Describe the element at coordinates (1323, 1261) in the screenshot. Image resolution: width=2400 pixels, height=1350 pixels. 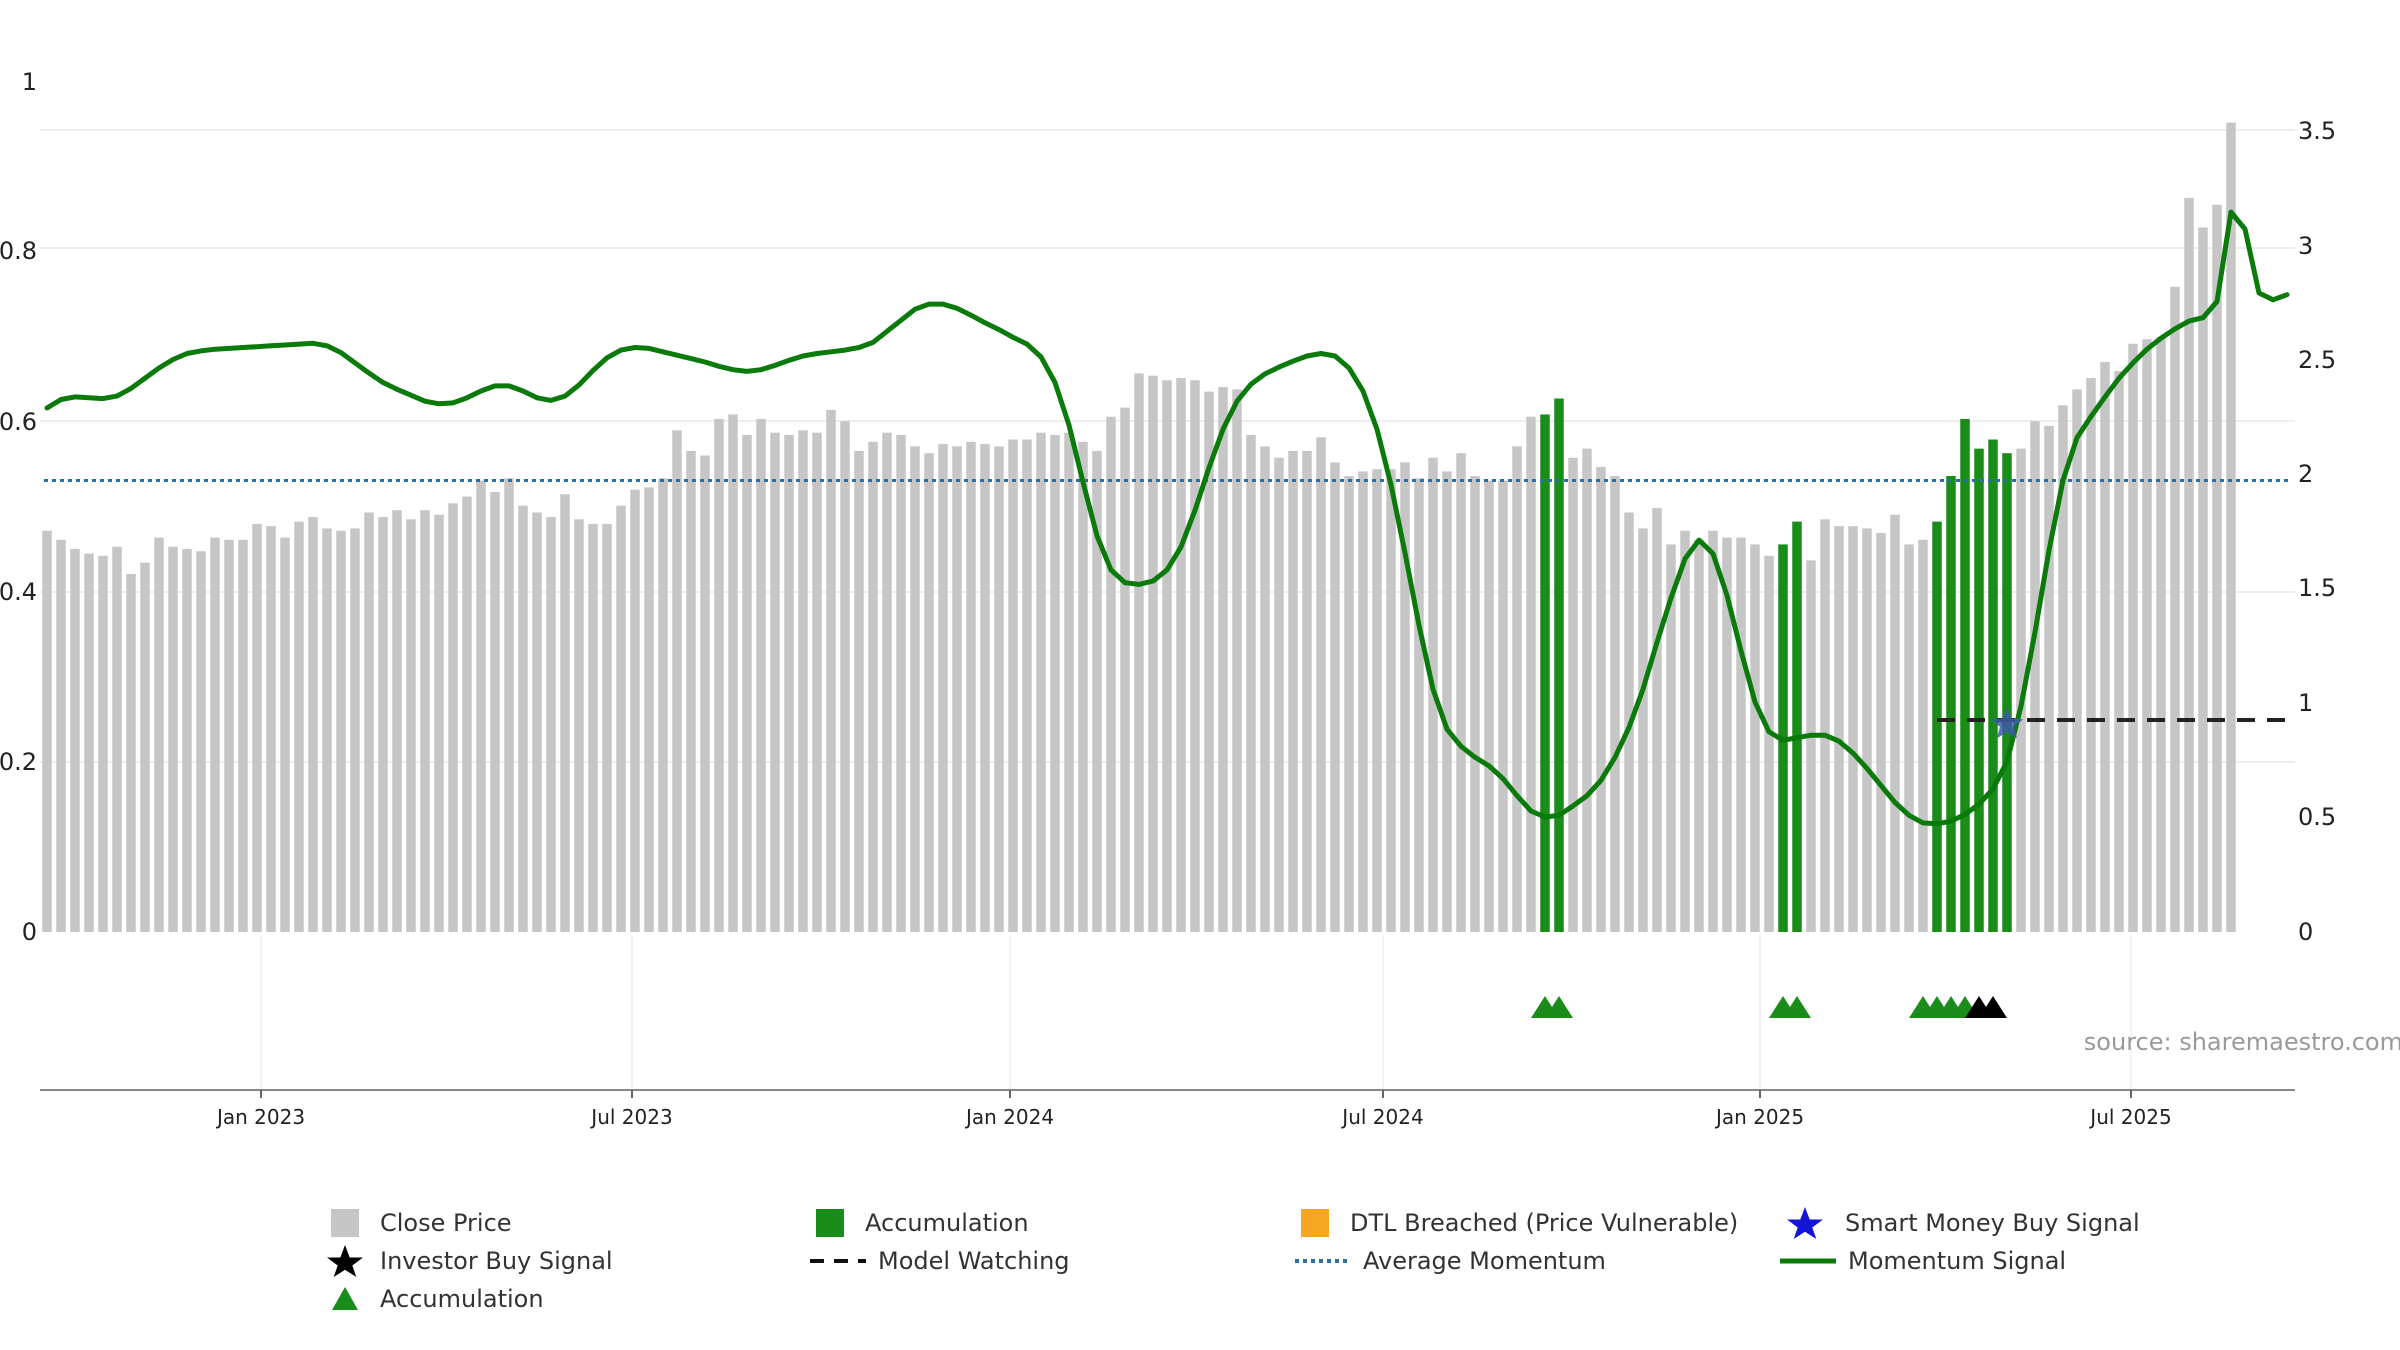
I see `legend-dotted-icon` at that location.